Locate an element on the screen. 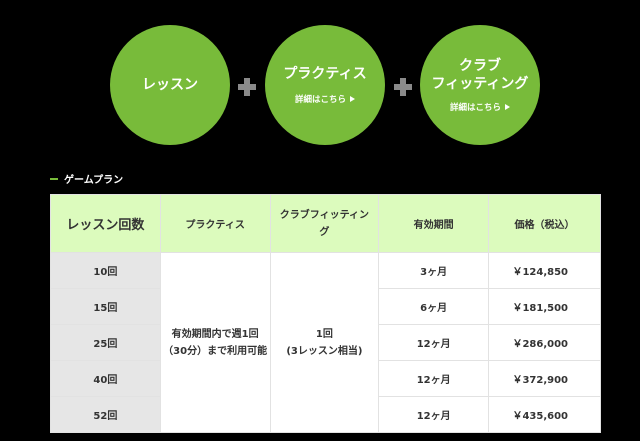  practice-circle: プラクティス 詳細はこちら is located at coordinates (325, 85).